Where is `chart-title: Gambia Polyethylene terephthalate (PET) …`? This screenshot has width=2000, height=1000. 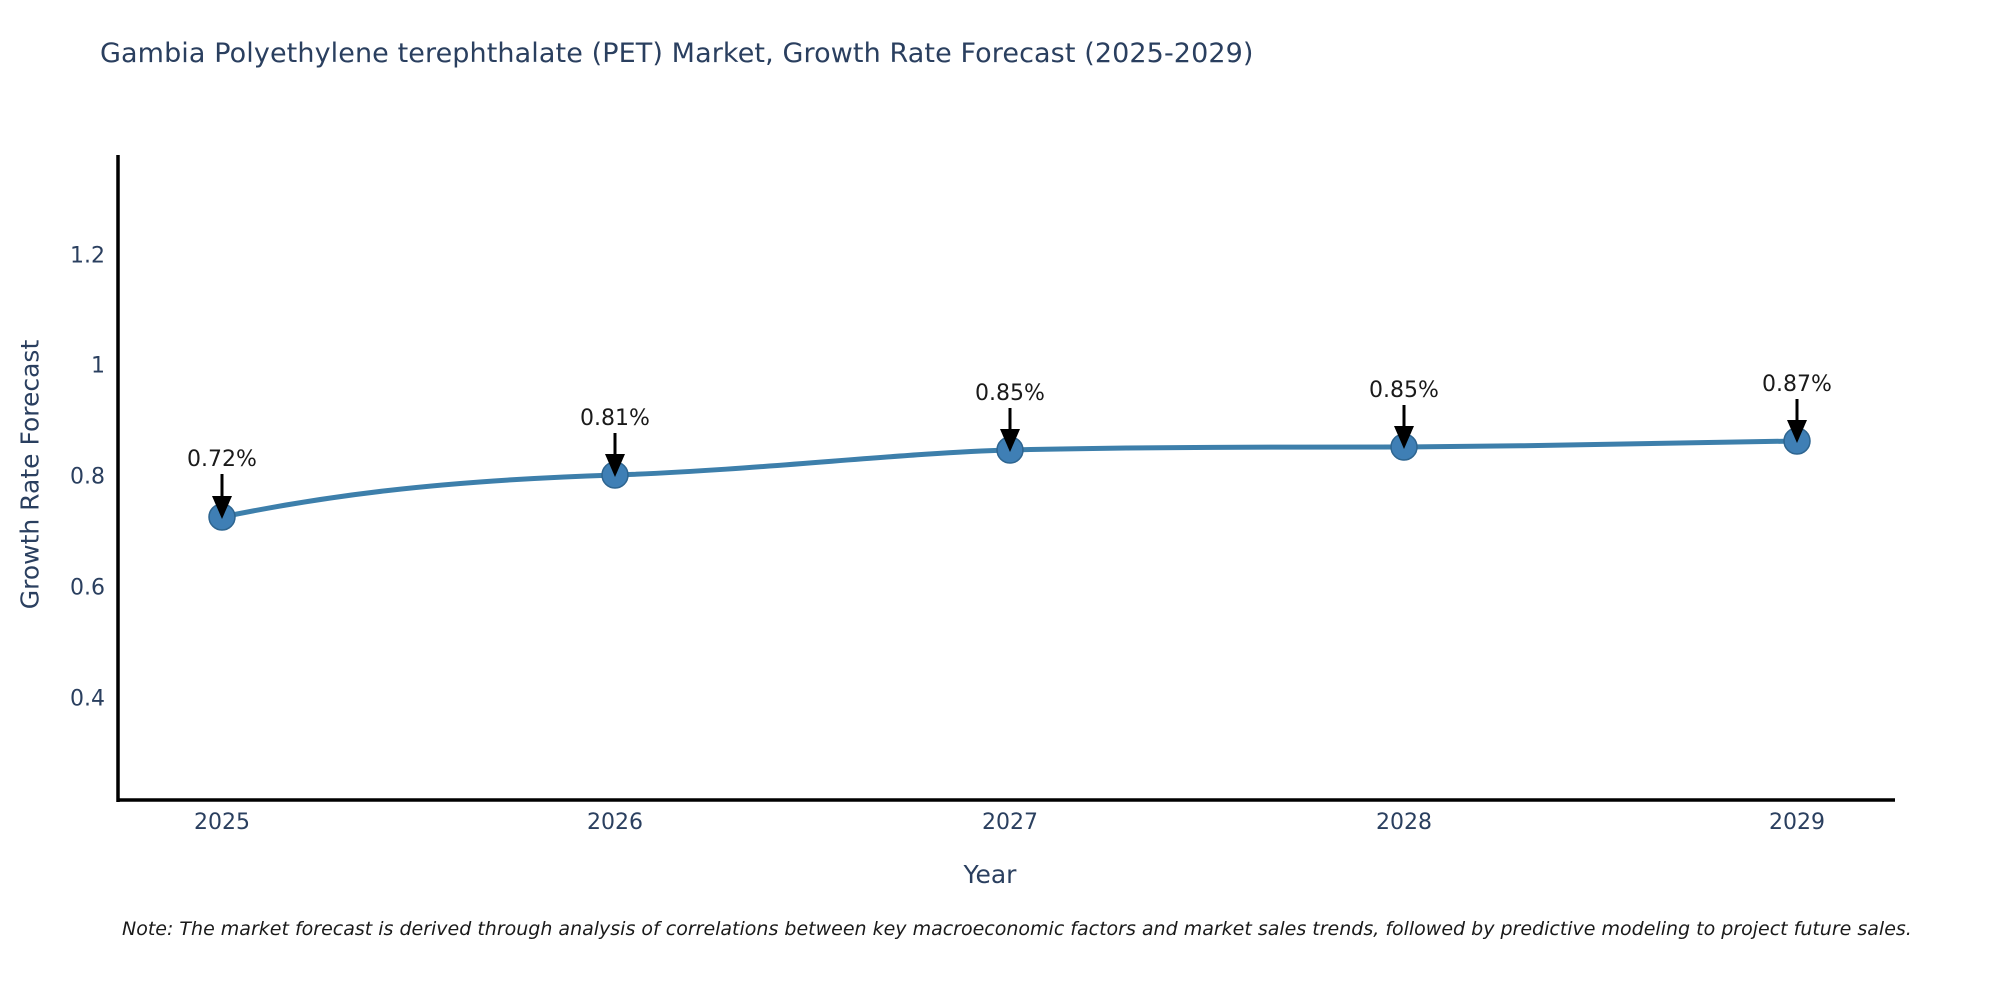 chart-title: Gambia Polyethylene terephthalate (PET) … is located at coordinates (677, 53).